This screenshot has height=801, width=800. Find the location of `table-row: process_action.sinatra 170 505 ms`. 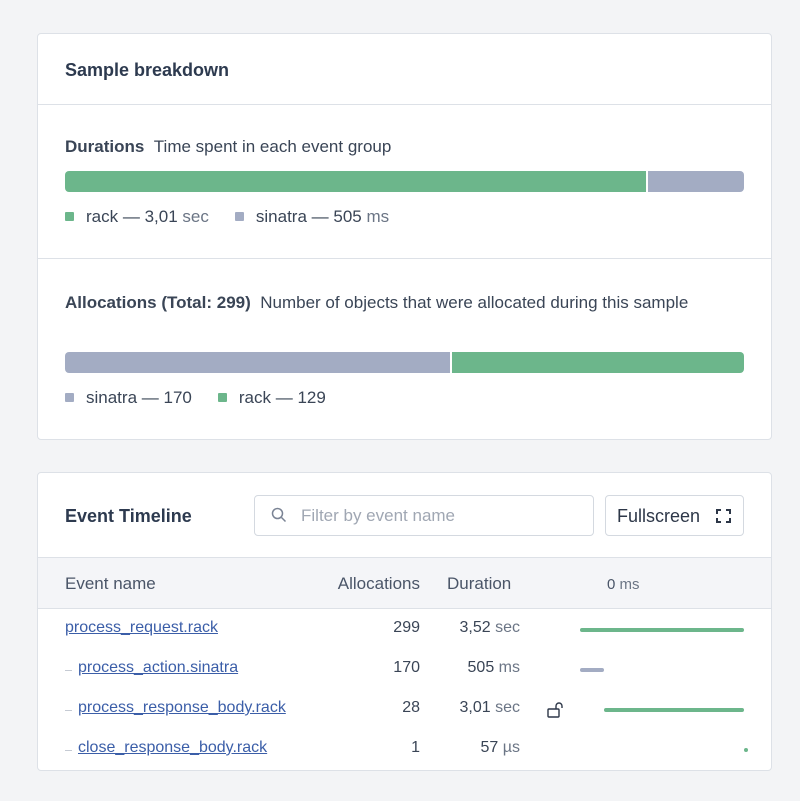

table-row: process_action.sinatra 170 505 ms is located at coordinates (404, 671).